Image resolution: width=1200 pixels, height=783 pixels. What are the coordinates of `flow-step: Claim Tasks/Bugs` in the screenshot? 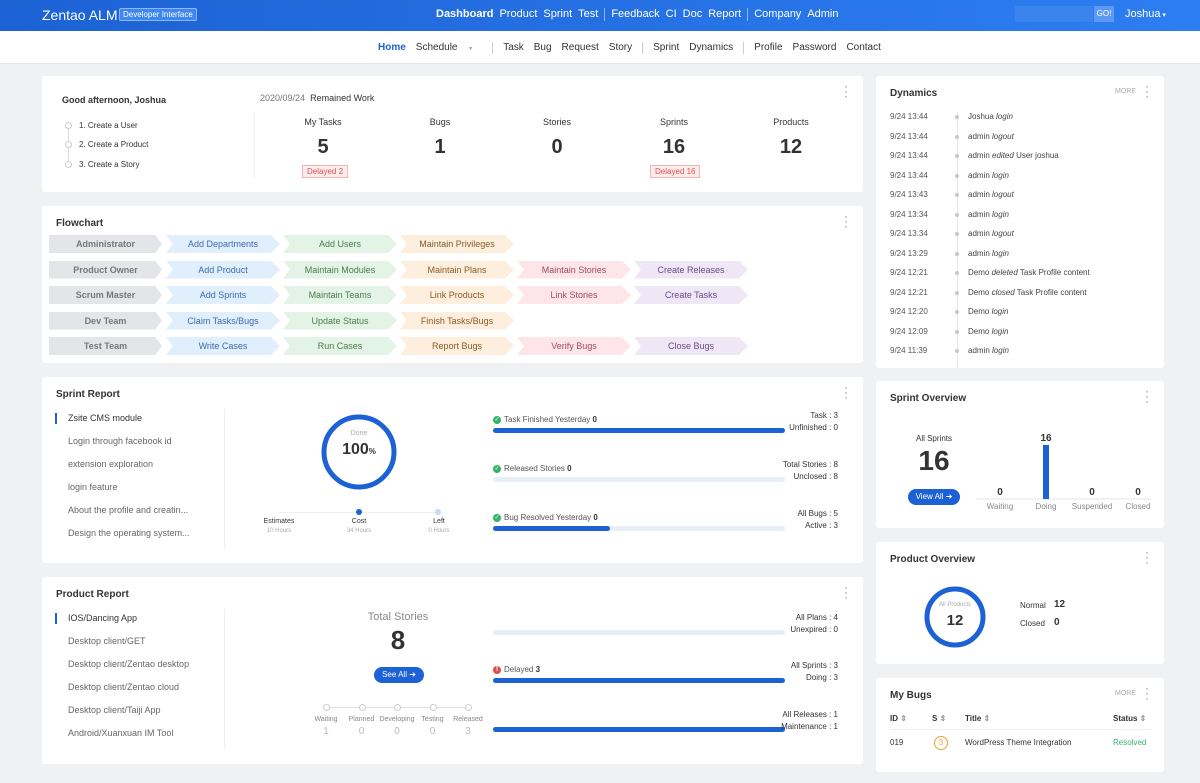 It's located at (223, 320).